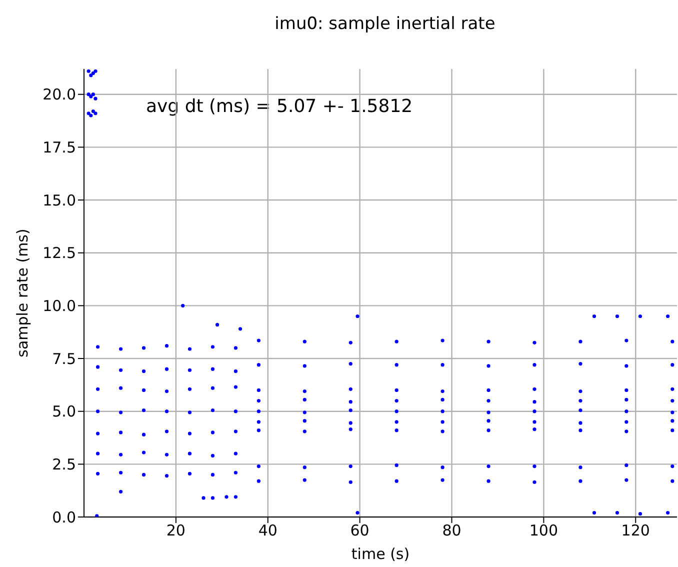 This screenshot has width=678, height=567. Describe the element at coordinates (22, 293) in the screenshot. I see `y-axis-title: sample rate (ms)` at that location.